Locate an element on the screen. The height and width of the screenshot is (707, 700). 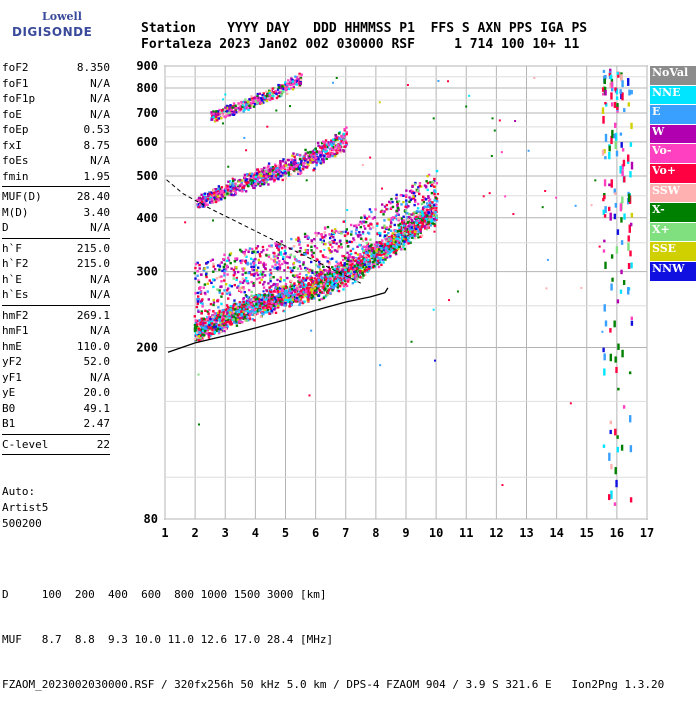
x-tick-label: 4 is located at coordinates (255, 533).